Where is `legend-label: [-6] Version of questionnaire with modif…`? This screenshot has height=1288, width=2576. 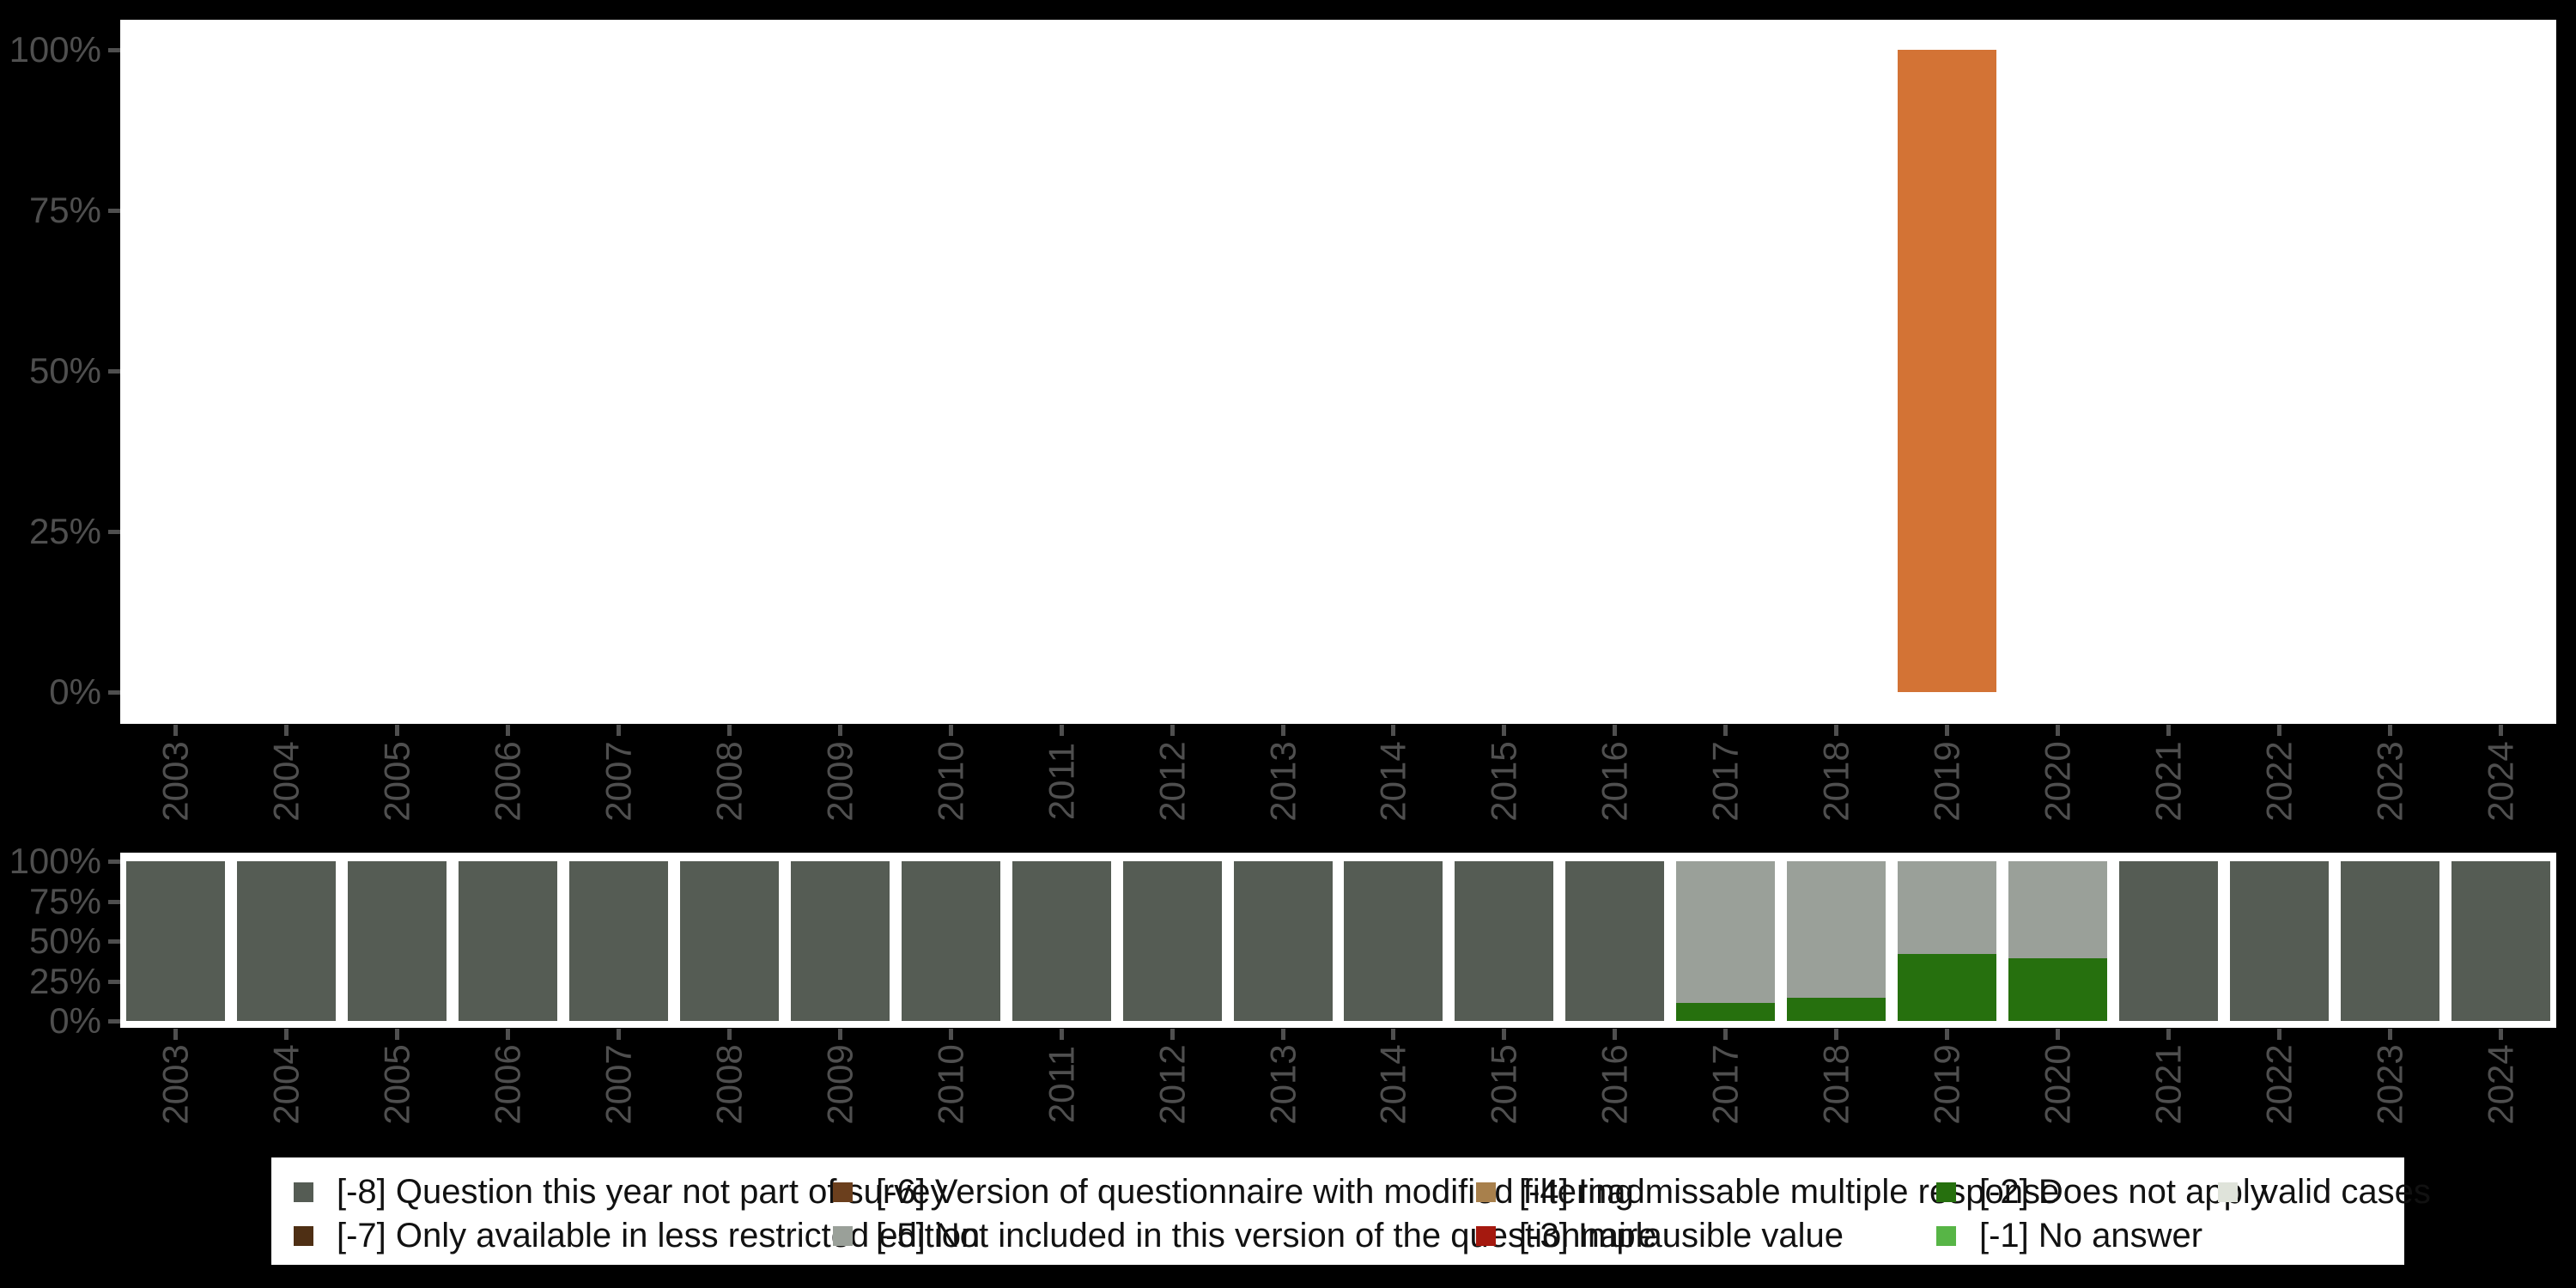
legend-label: [-6] Version of questionnaire with modif… is located at coordinates (1255, 1192).